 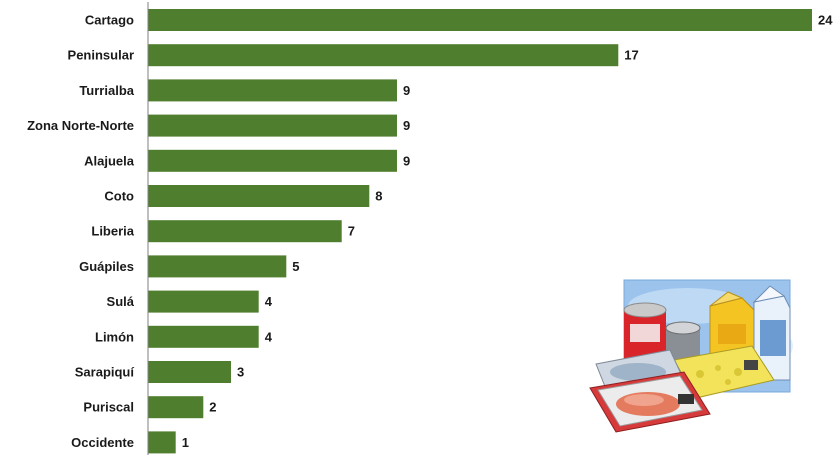 What do you see at coordinates (114, 336) in the screenshot?
I see `category-label: Limón` at bounding box center [114, 336].